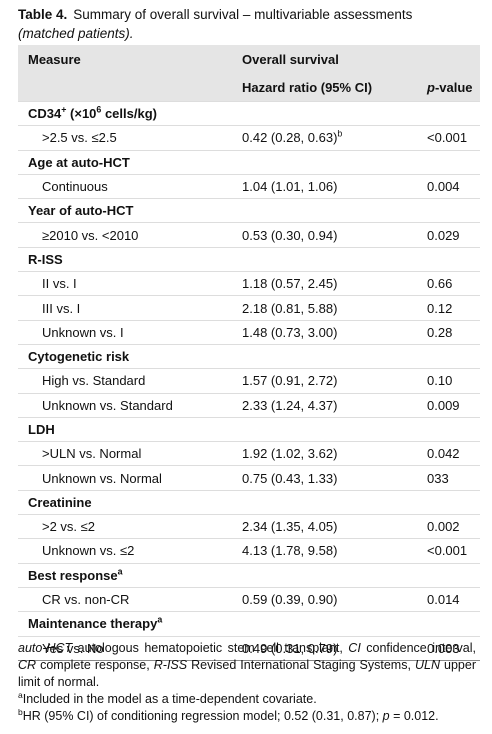 The height and width of the screenshot is (734, 492). I want to click on group-label: Age at auto-HCT, so click(249, 162).